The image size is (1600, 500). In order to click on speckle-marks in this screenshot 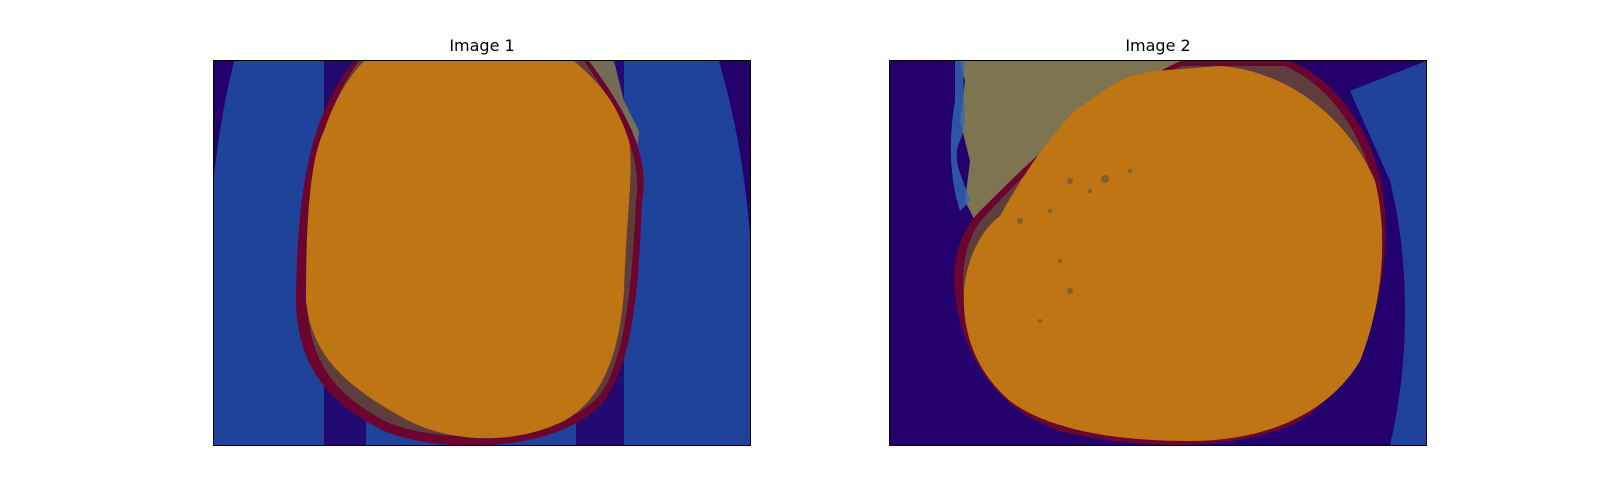, I will do `click(1074, 246)`.